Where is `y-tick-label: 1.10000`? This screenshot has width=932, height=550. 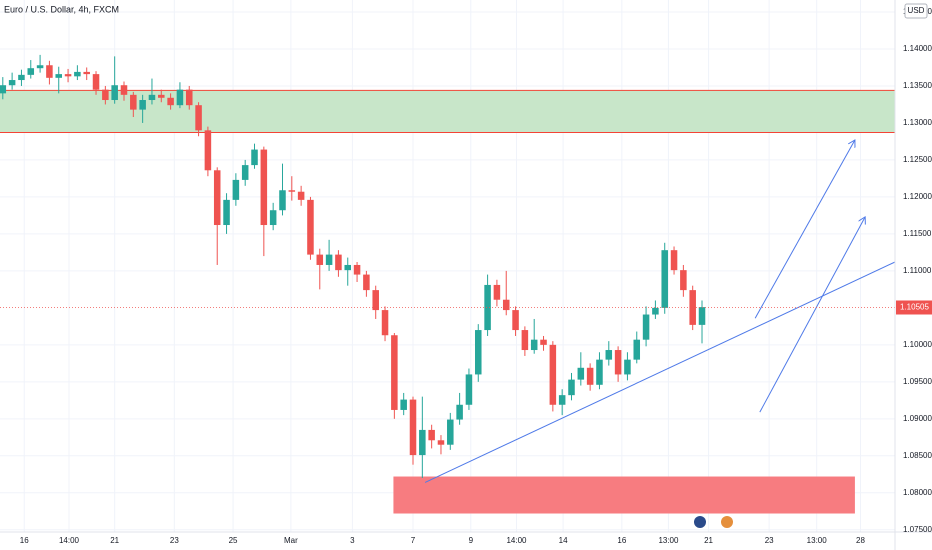
y-tick-label: 1.10000 is located at coordinates (917, 344).